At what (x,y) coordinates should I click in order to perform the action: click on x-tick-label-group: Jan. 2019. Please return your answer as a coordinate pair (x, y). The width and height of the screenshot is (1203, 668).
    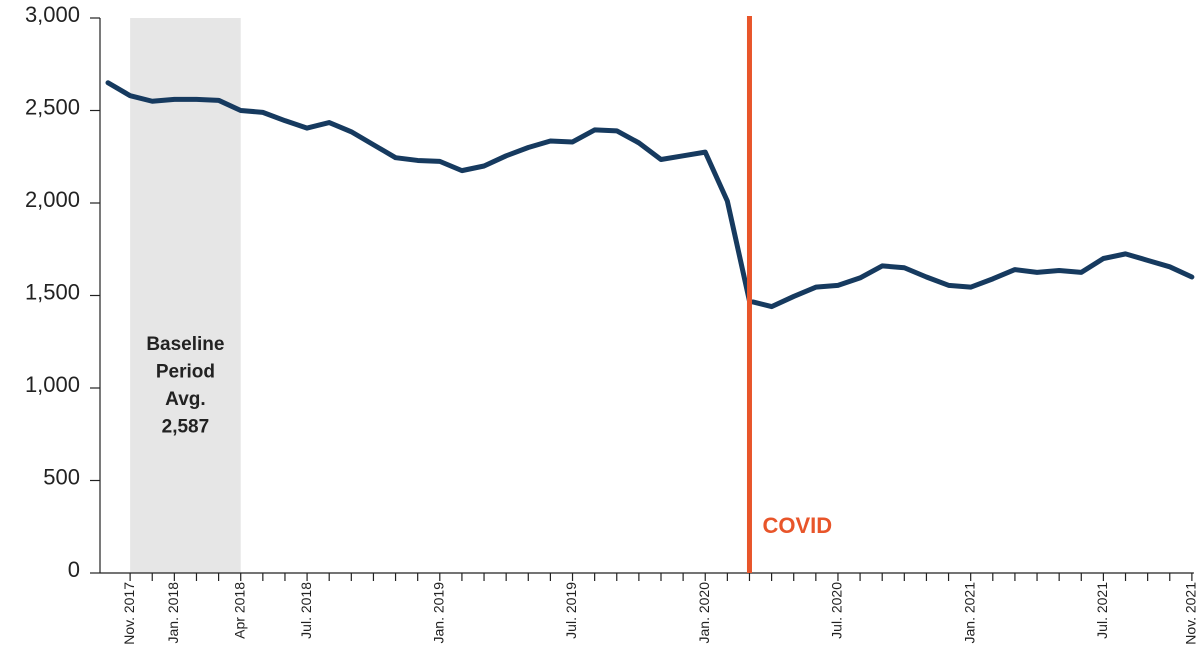
    Looking at the image, I should click on (439, 613).